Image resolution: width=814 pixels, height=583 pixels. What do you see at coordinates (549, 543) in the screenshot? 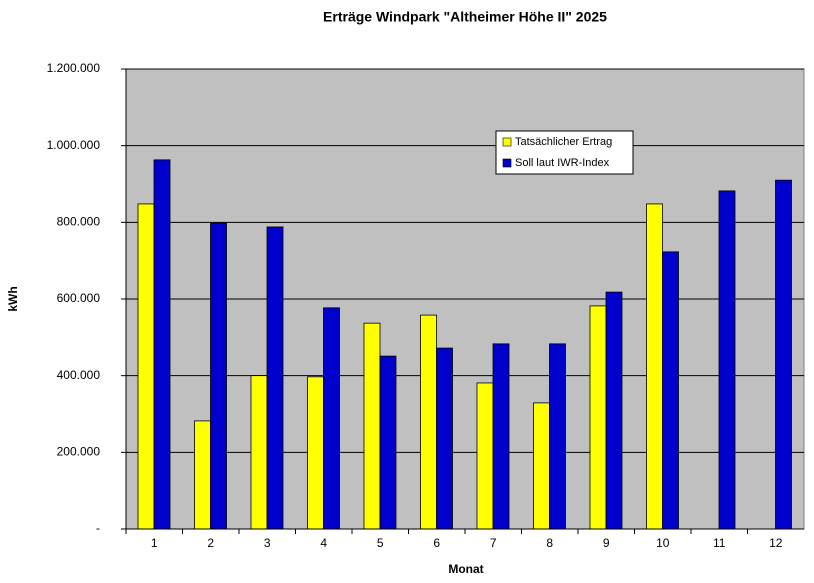
I see `x-tick-label: 8` at bounding box center [549, 543].